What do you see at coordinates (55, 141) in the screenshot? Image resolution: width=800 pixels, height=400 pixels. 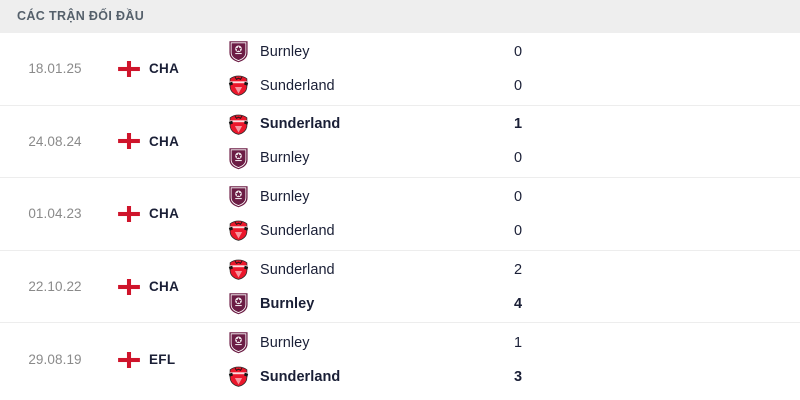 I see `match-date: 24.08.24` at bounding box center [55, 141].